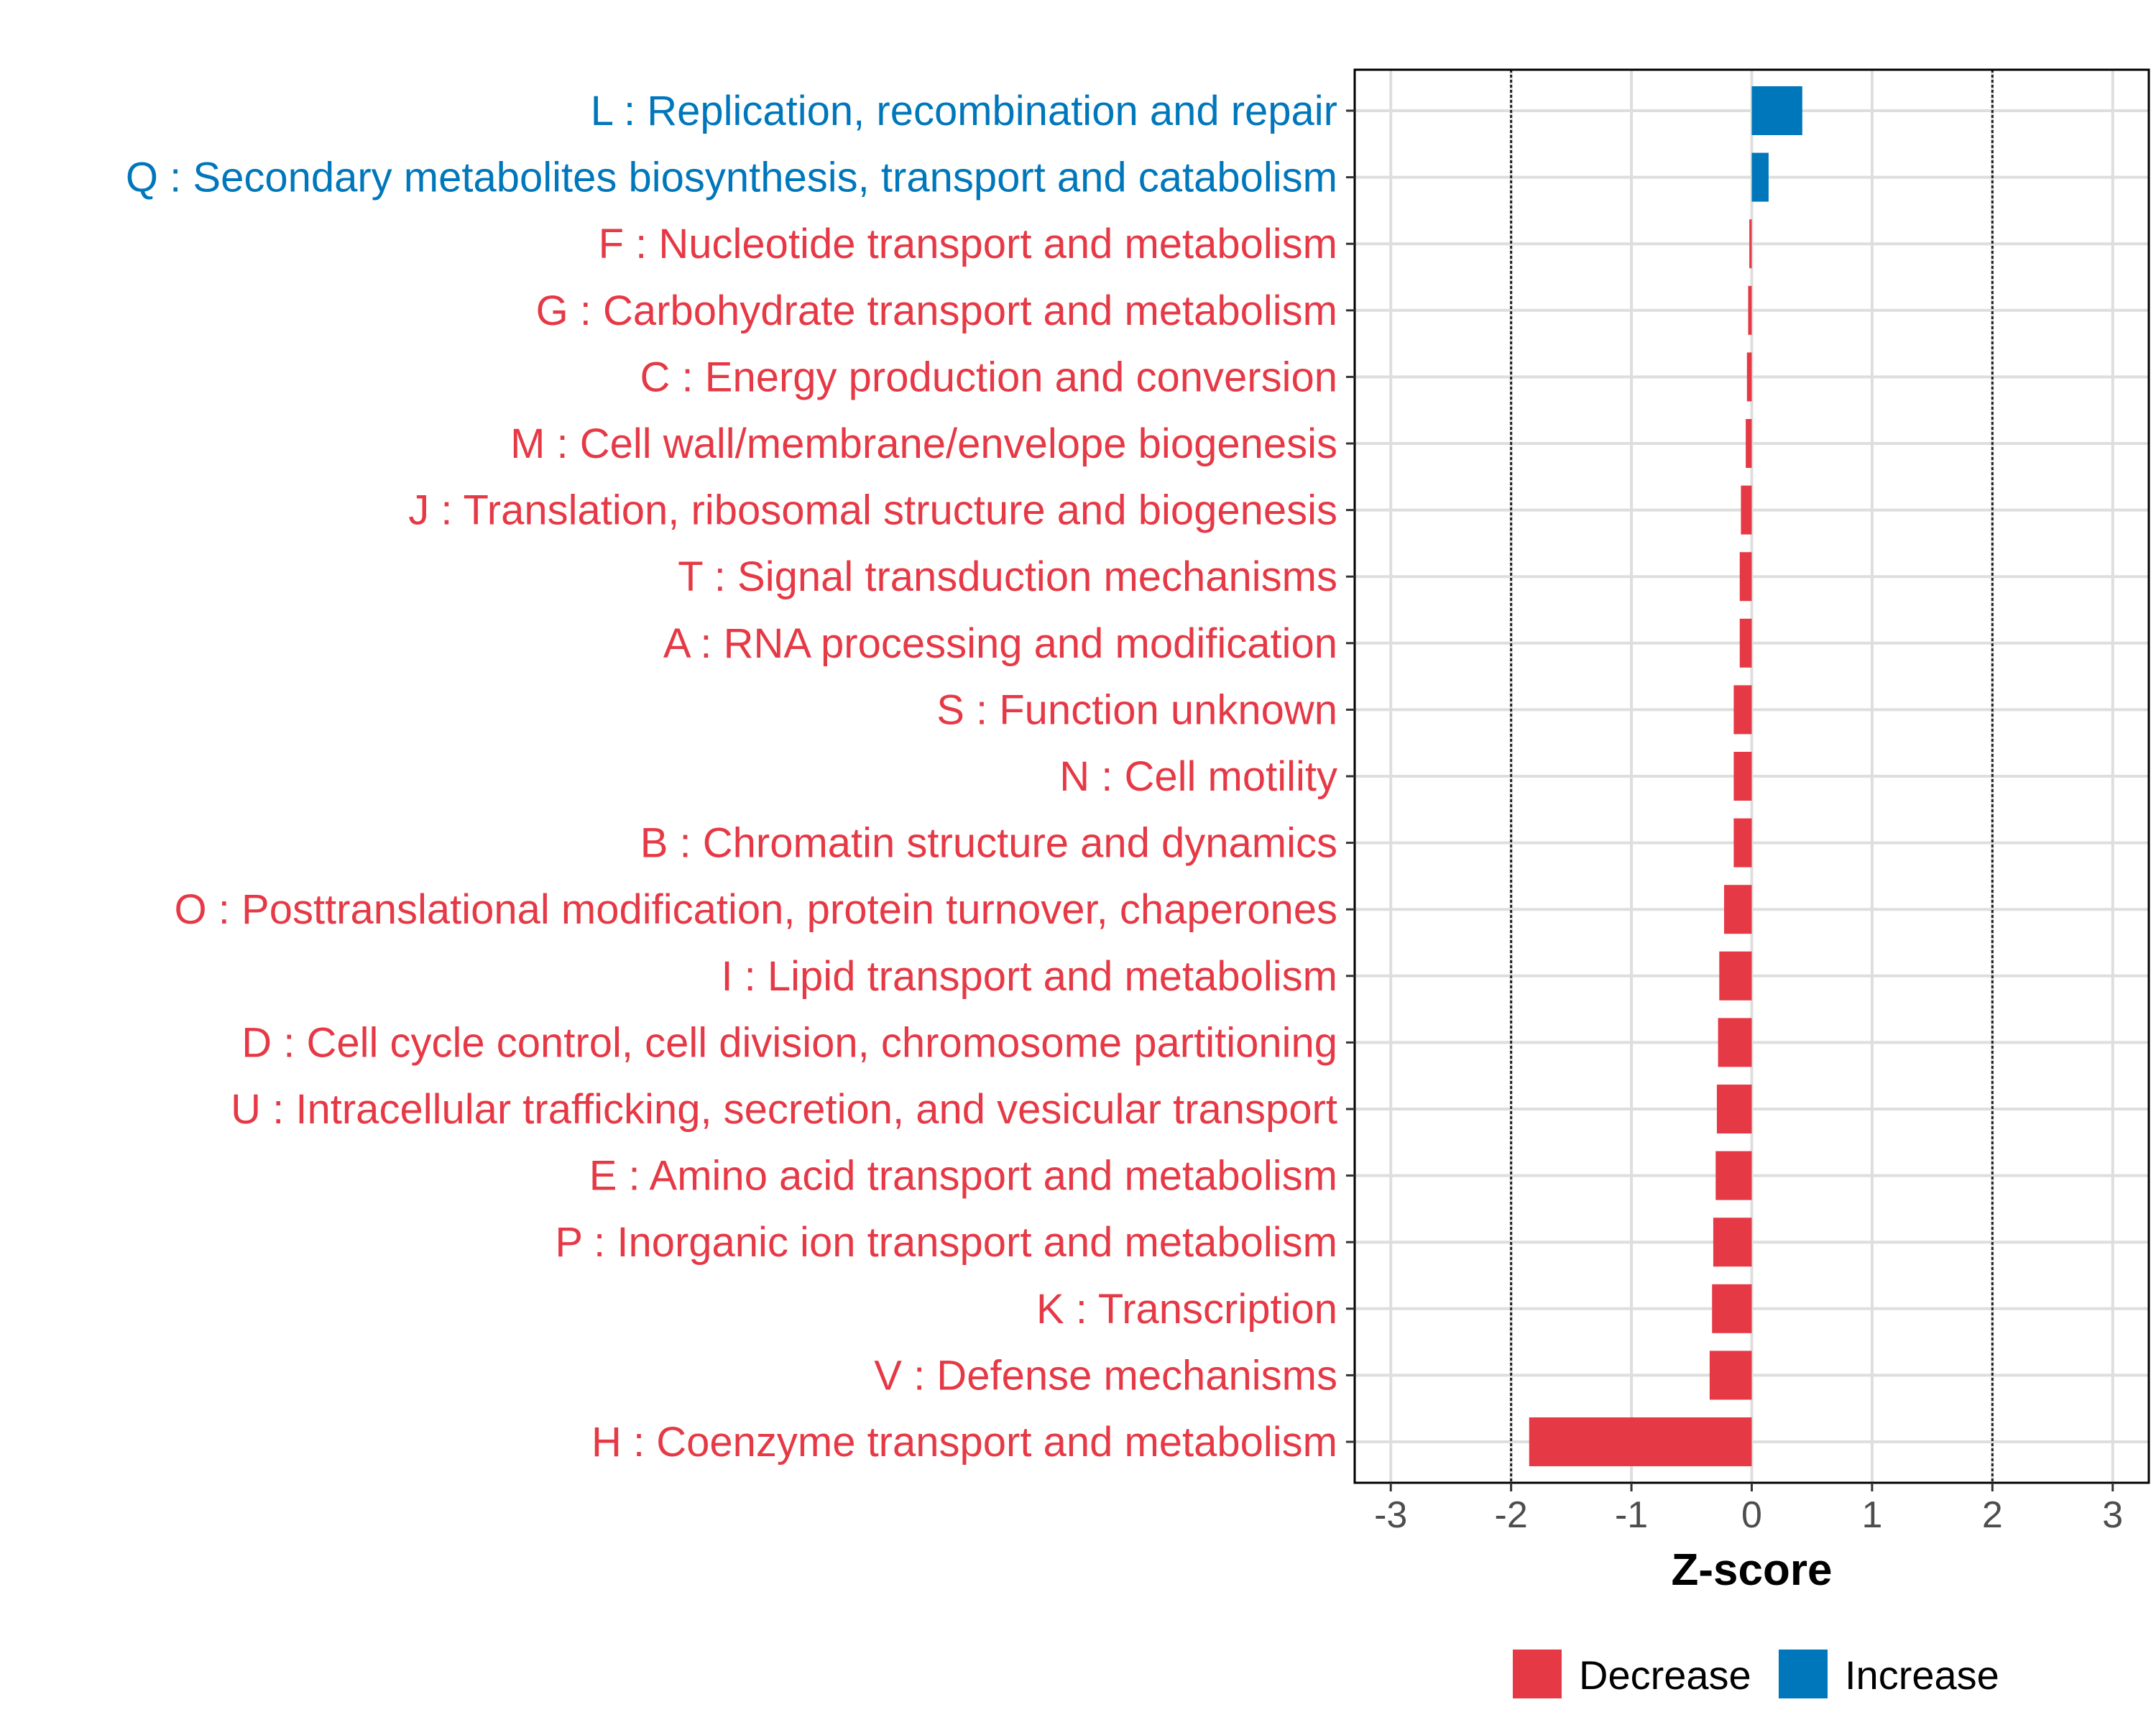  I want to click on x-tick-label: 3, so click(2112, 1515).